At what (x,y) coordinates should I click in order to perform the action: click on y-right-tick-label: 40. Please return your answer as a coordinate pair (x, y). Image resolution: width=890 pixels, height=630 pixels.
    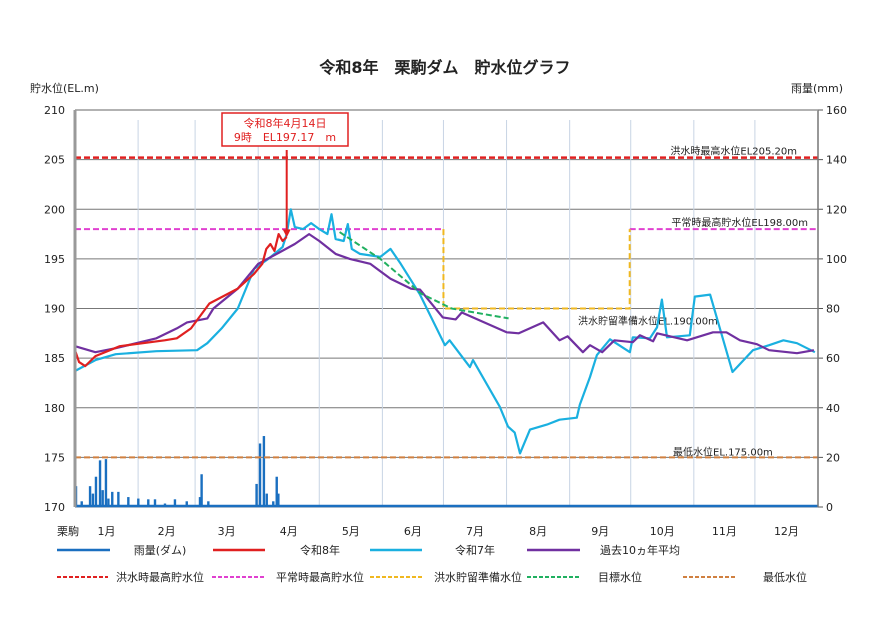
    Looking at the image, I should click on (833, 408).